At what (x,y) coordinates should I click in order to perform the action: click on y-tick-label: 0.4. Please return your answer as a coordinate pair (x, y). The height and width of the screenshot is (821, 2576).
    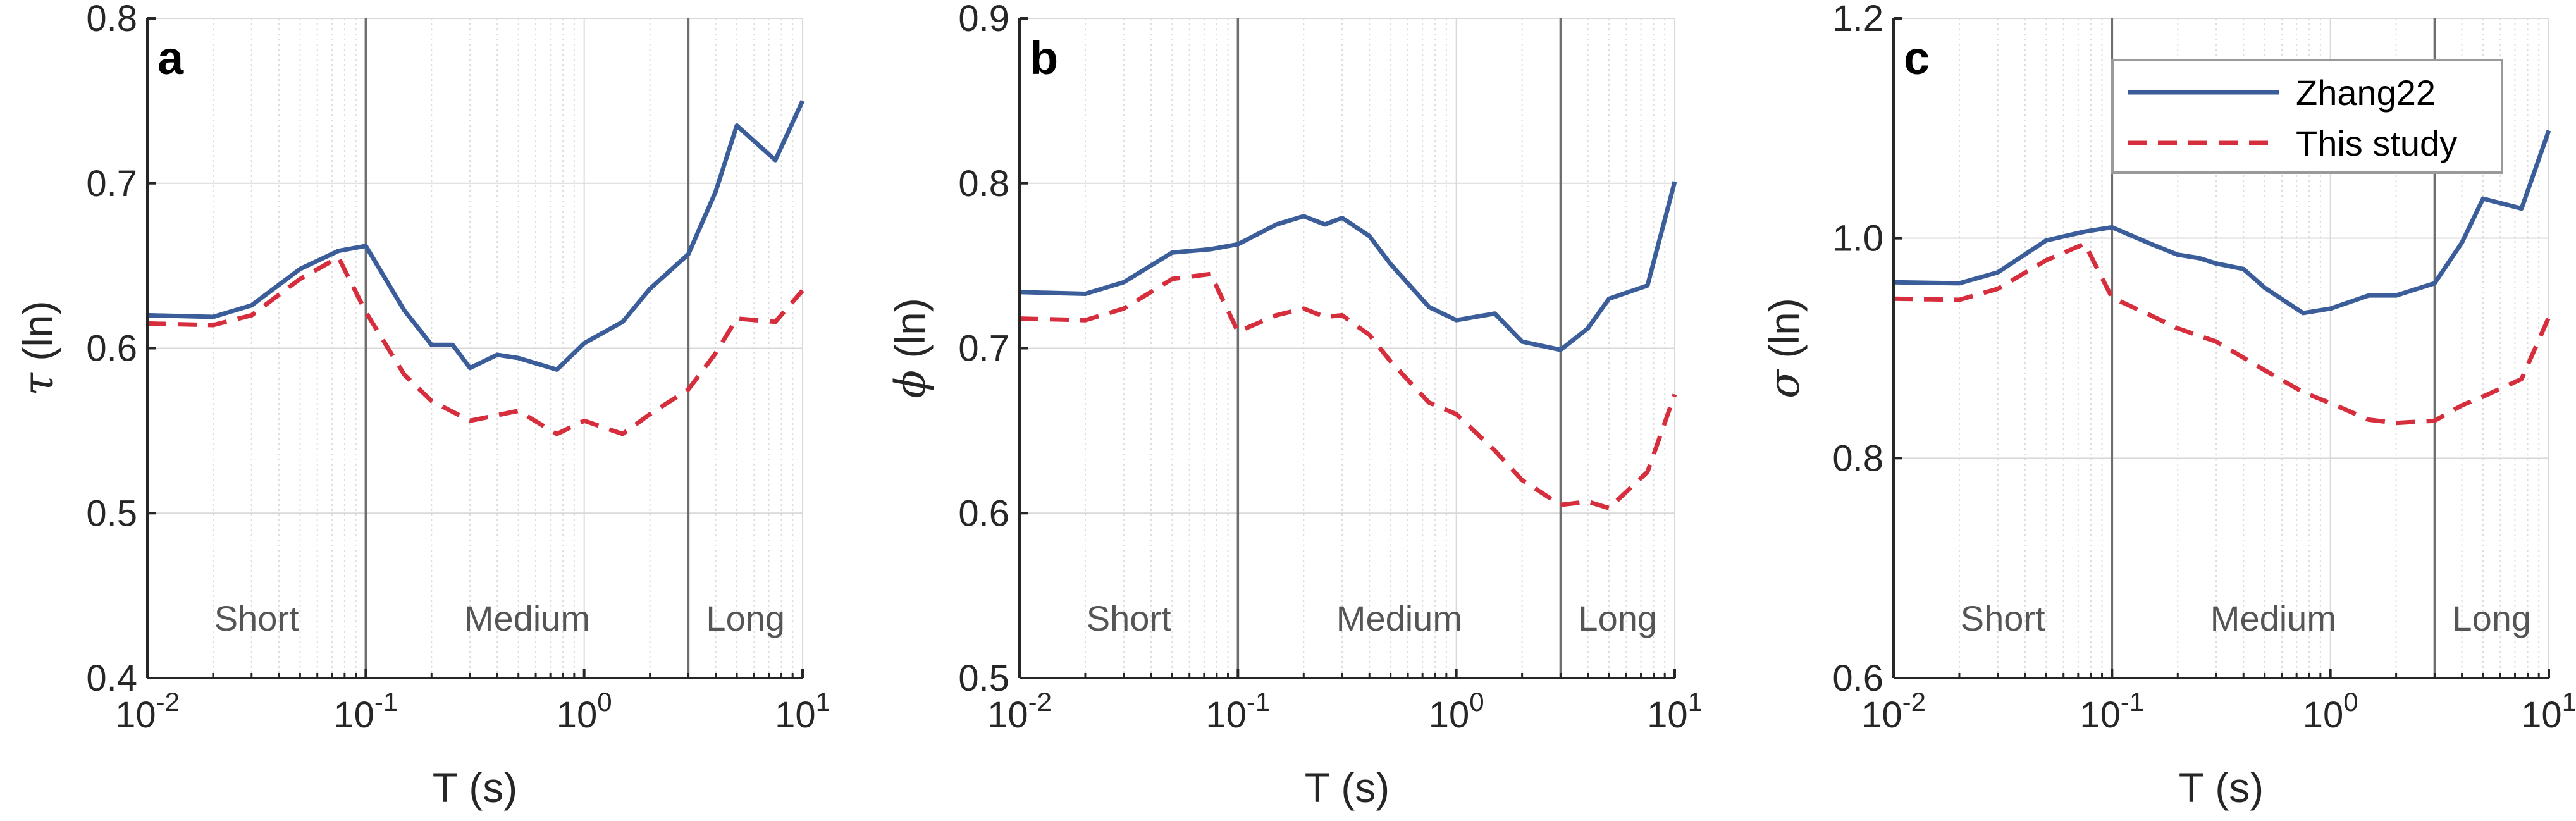
    Looking at the image, I should click on (112, 678).